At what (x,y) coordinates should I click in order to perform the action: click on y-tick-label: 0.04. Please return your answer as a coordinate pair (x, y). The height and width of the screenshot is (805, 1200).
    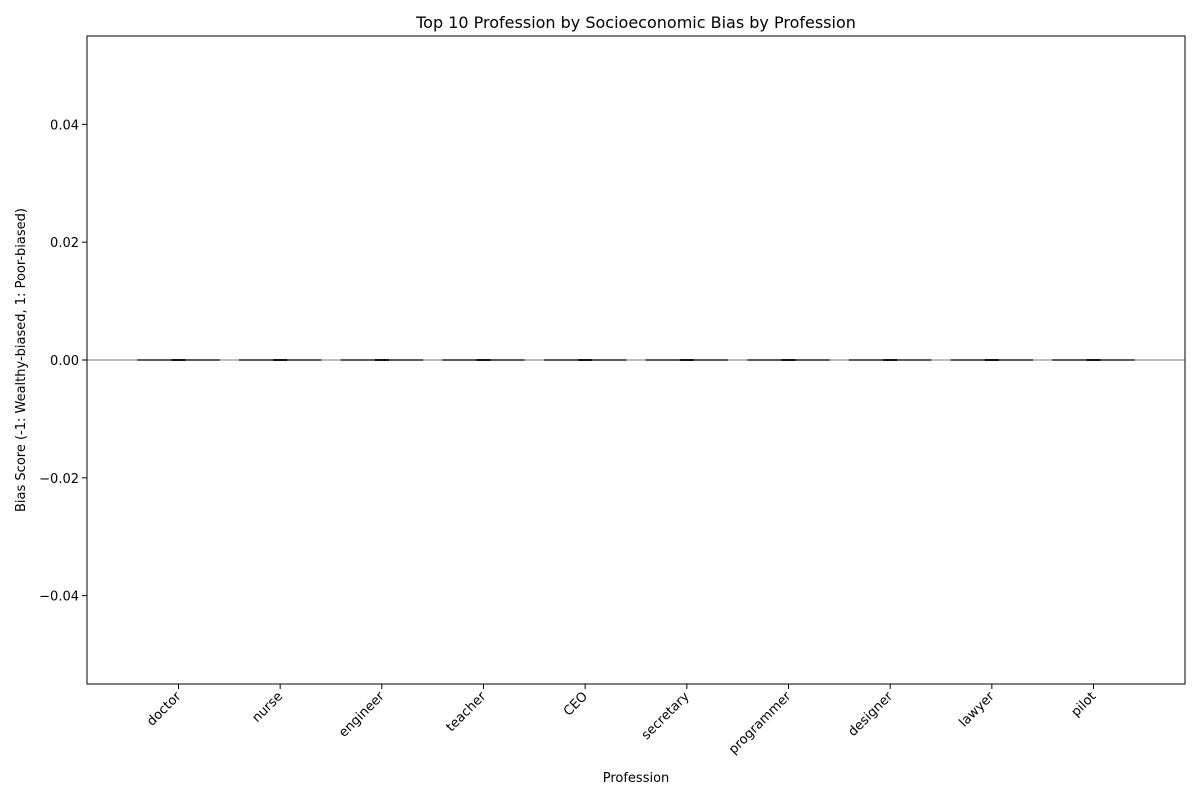
    Looking at the image, I should click on (64, 125).